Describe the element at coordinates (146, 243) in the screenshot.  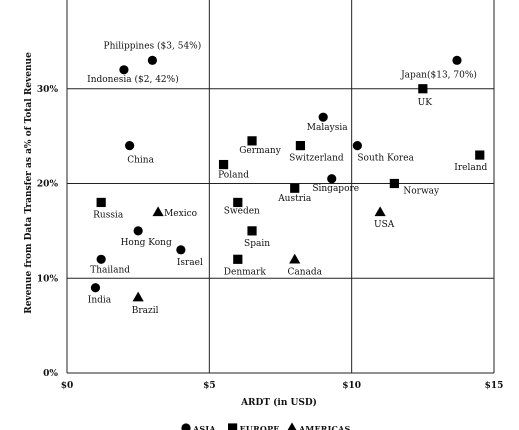
I see `point-label: Hong Kong` at that location.